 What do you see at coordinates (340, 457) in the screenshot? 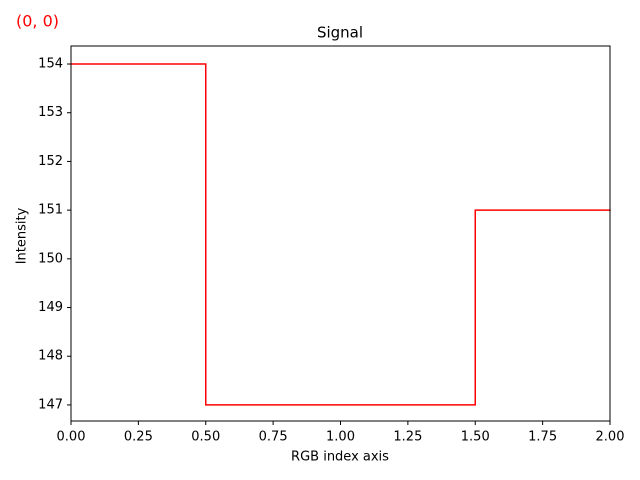
I see `x-axis-label: RGB index axis` at bounding box center [340, 457].